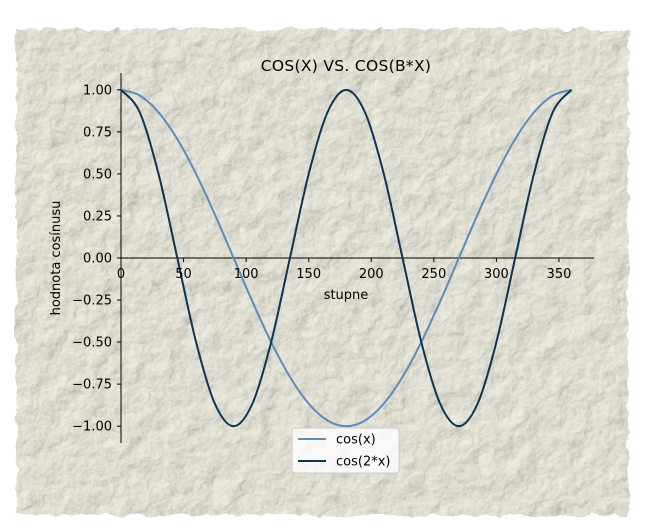  What do you see at coordinates (308, 274) in the screenshot?
I see `x-tick-label-3: 150` at bounding box center [308, 274].